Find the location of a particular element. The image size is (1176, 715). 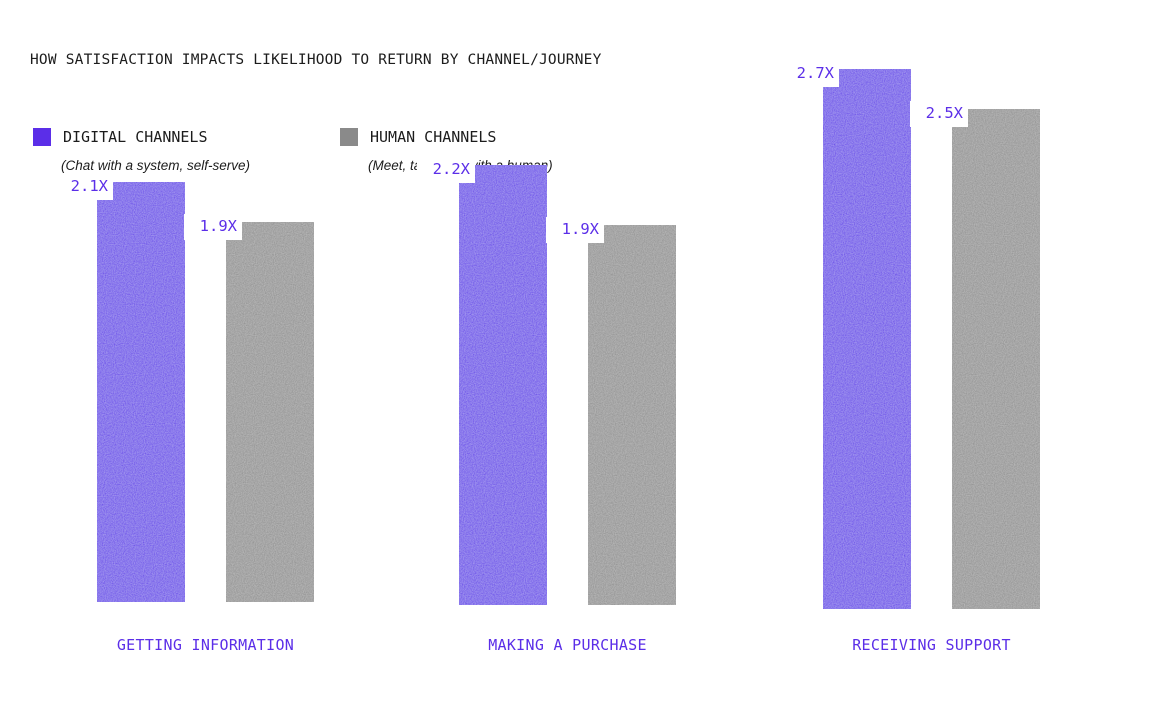

category-label-2: RECEIVING SUPPORT is located at coordinates (931, 645).